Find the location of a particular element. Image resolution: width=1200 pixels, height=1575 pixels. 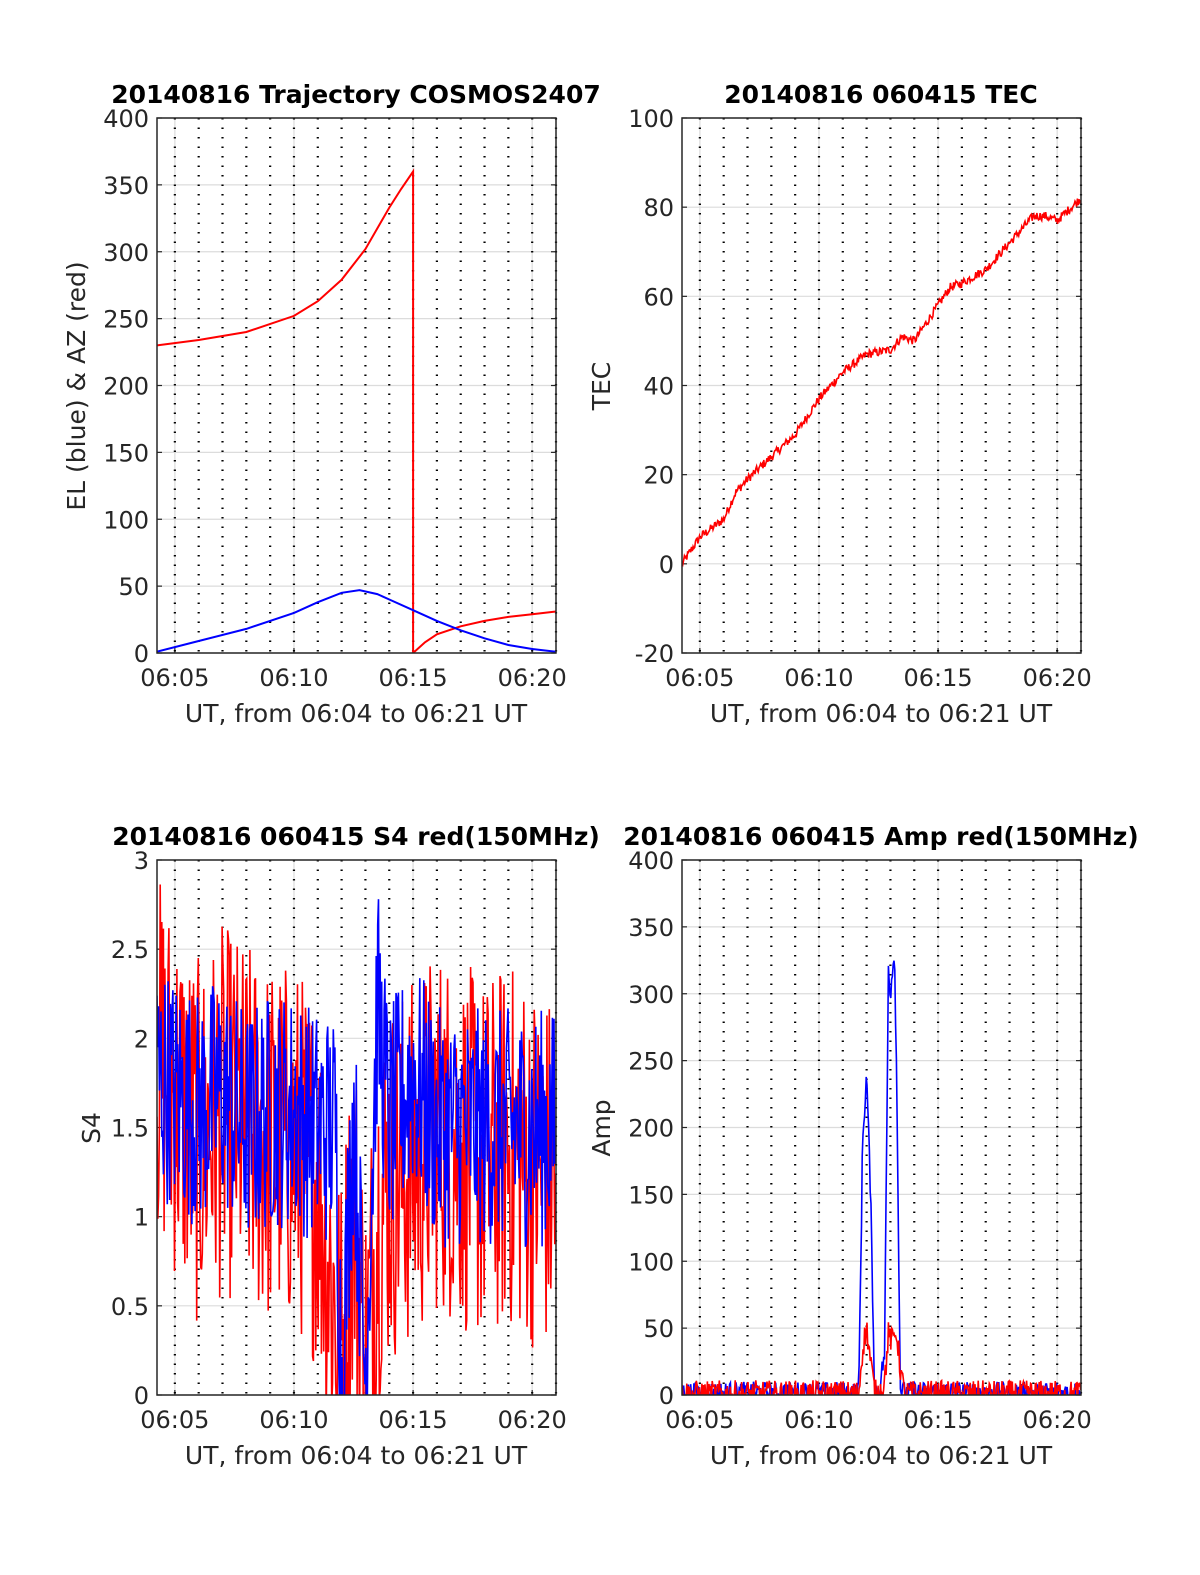

y-tick-label: 2 is located at coordinates (141, 1039).